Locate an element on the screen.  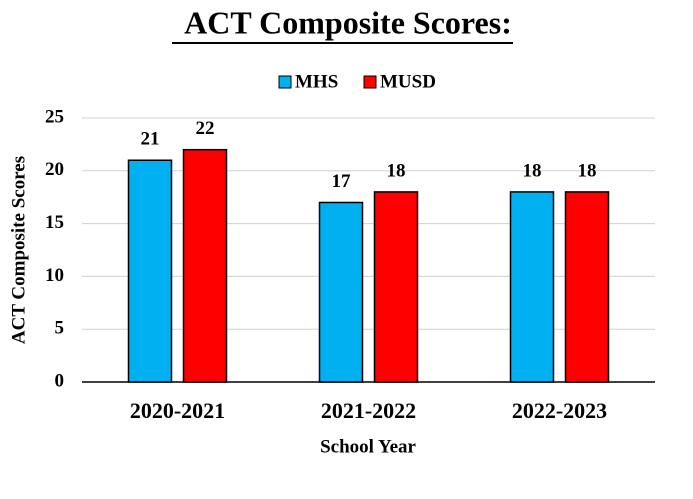
x-tick-label: 2021-2022 is located at coordinates (368, 410).